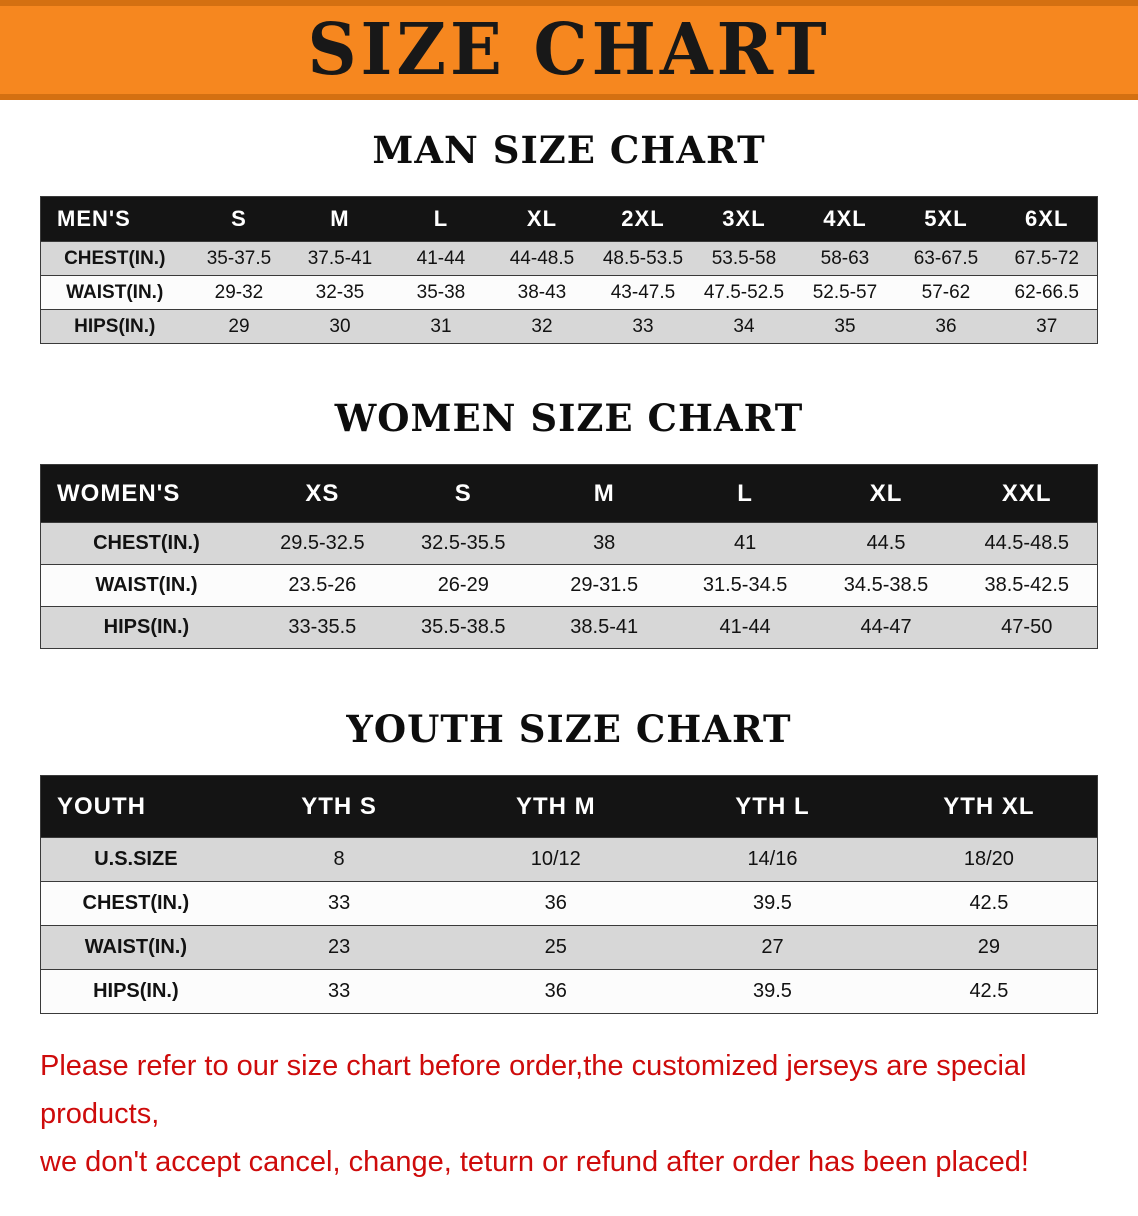 The width and height of the screenshot is (1138, 1216). I want to click on size-column-header: YTH S, so click(339, 806).